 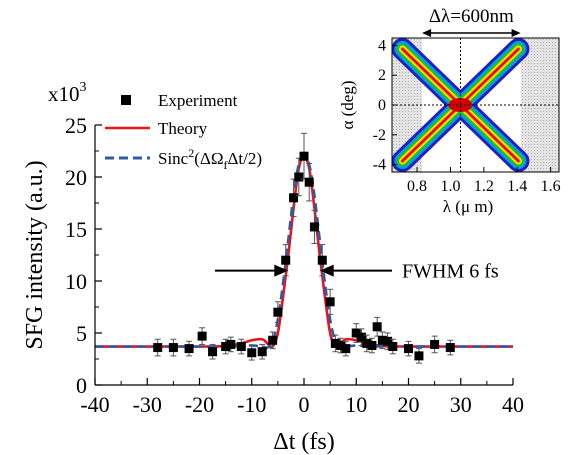 I want to click on legend-label-sinc: Sinc2(ΔΩfΔt/2), so click(x=210, y=159).